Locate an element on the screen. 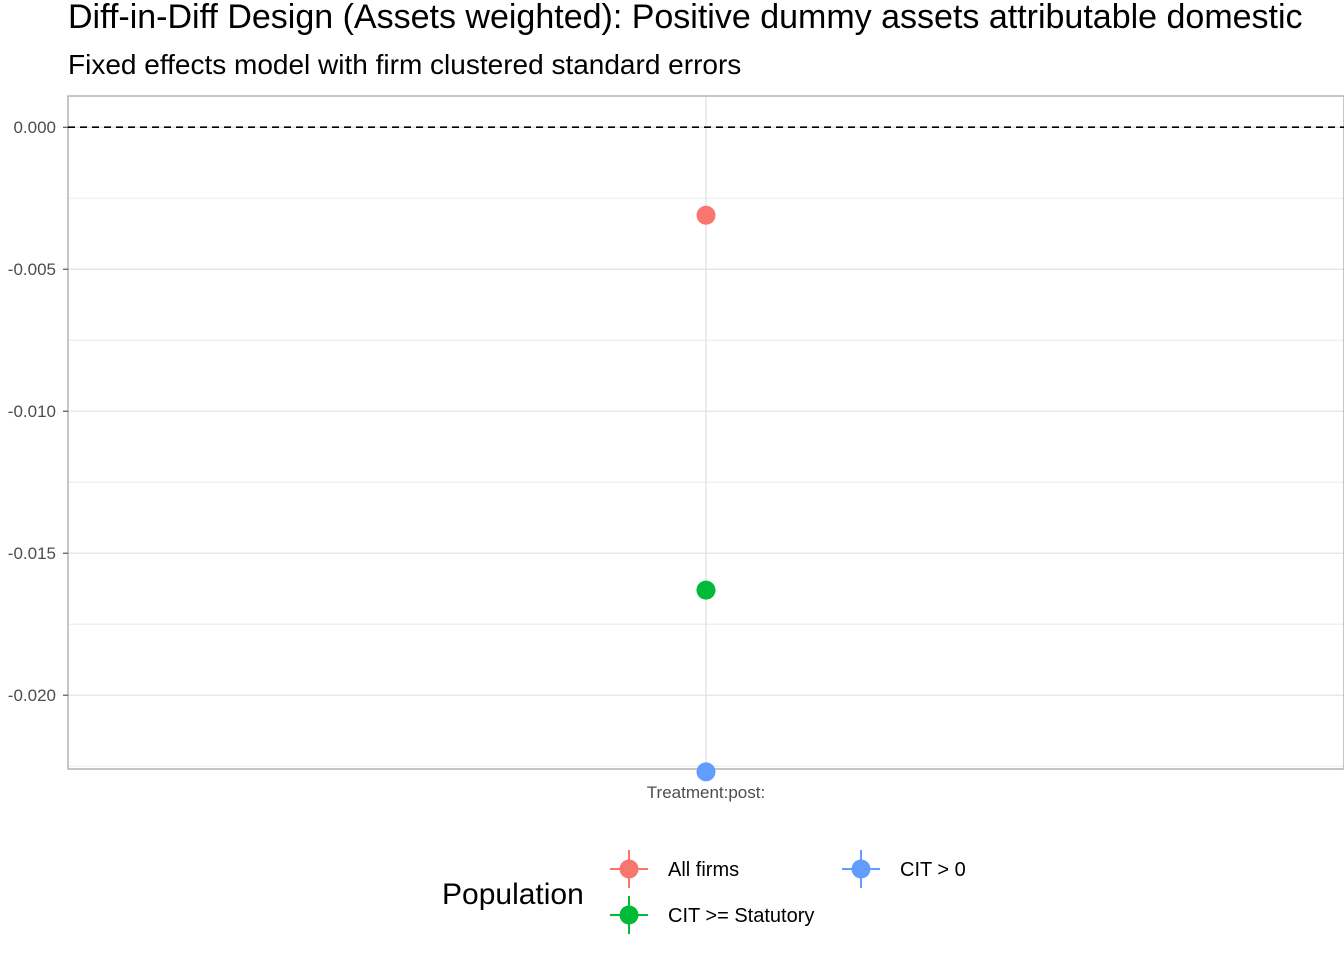  y-tick-label: -0.010 is located at coordinates (32, 411).